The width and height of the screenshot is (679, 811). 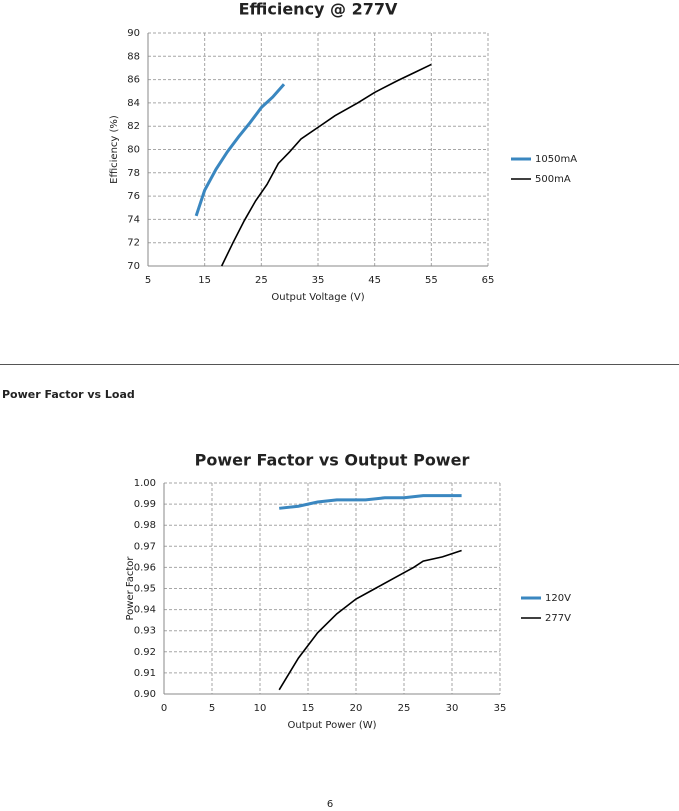 What do you see at coordinates (374, 280) in the screenshot?
I see `x-tick-label: 45` at bounding box center [374, 280].